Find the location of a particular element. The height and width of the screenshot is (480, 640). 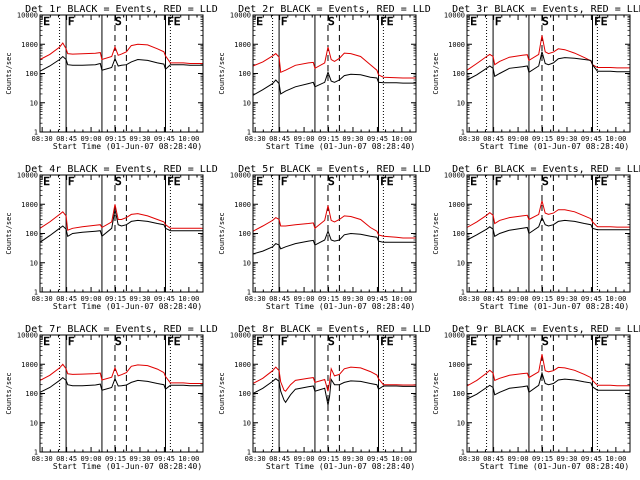

panel-title: Det 1r BLACK = Events, RED = LLD is located at coordinates (121, 9).